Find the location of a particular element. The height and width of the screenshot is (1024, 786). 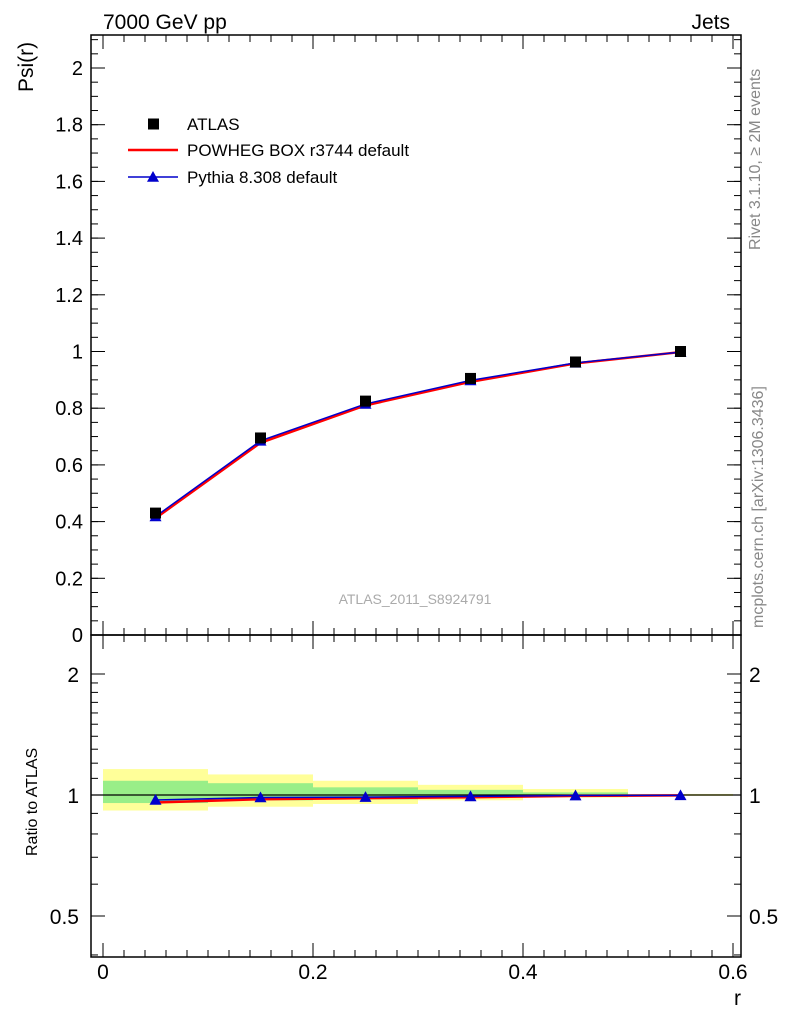

y-tick-label: 1.6 is located at coordinates (69, 182).